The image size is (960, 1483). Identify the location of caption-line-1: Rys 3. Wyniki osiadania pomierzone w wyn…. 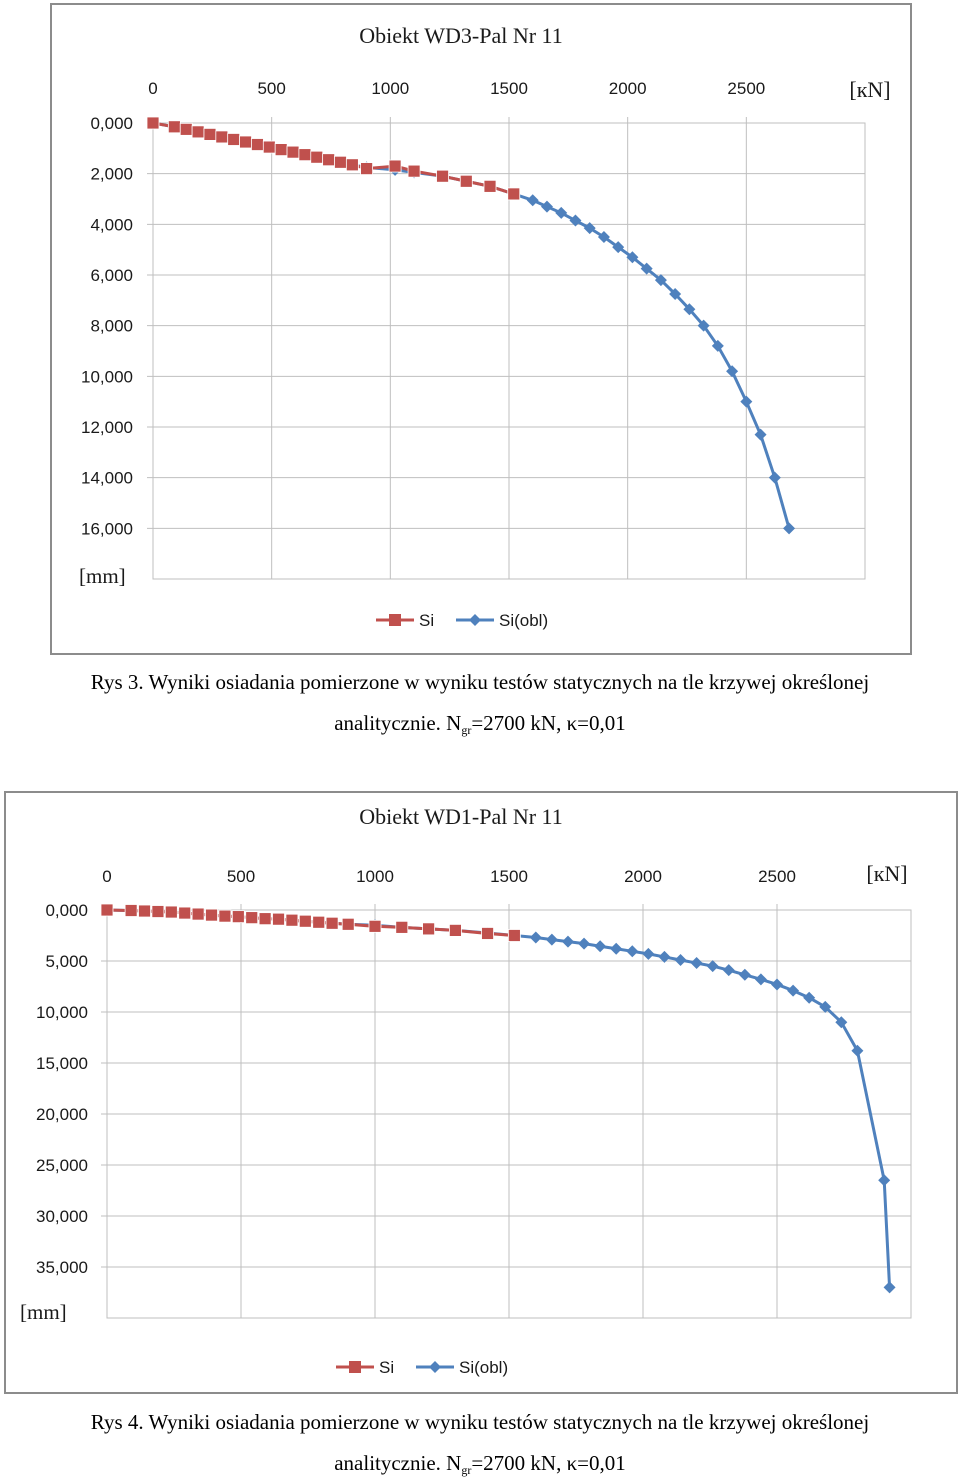
(480, 682).